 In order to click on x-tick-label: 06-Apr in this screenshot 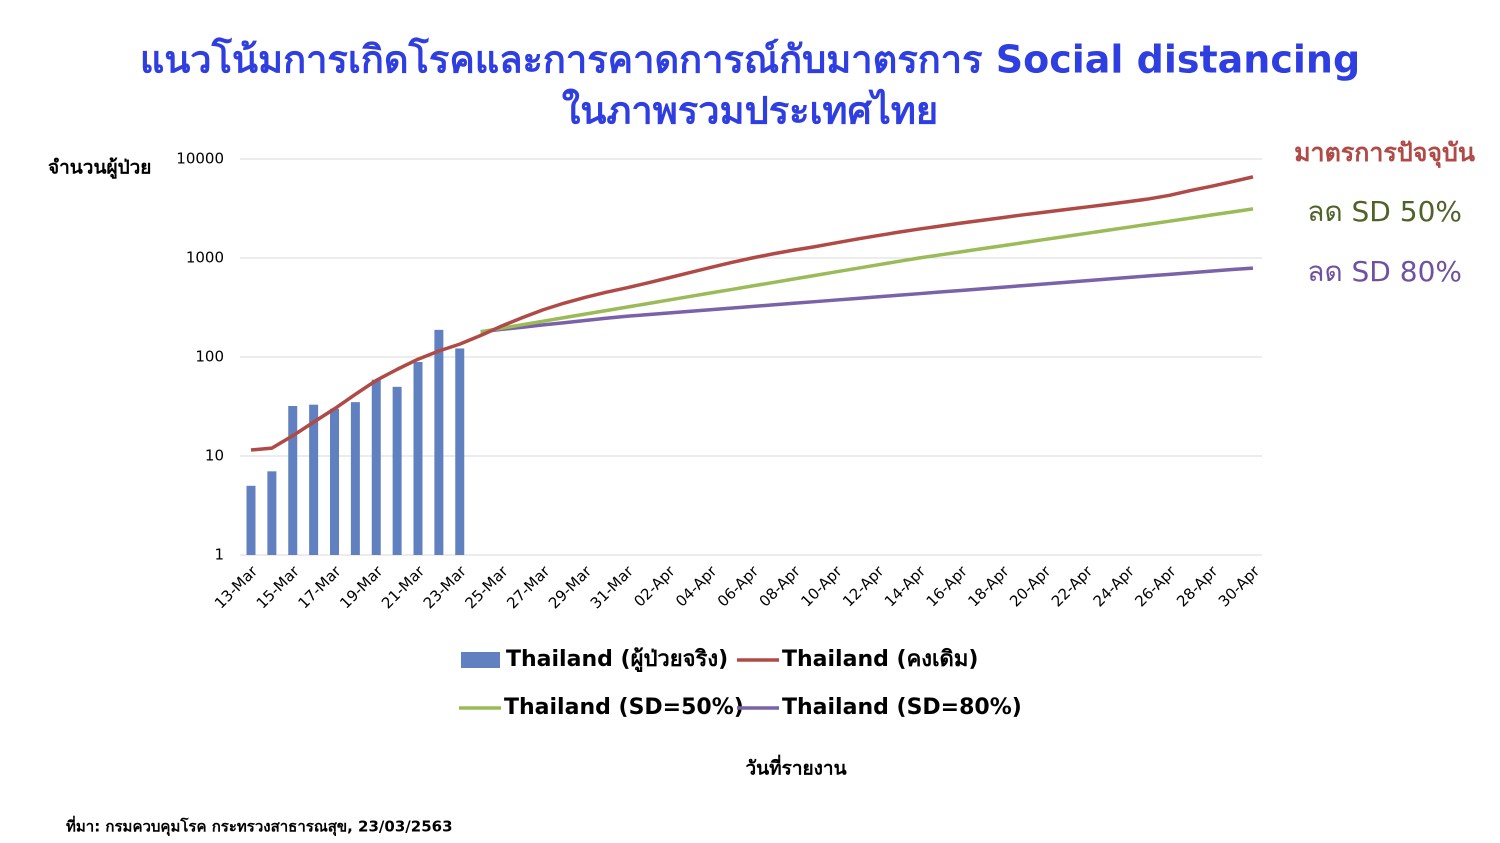, I will do `click(738, 586)`.